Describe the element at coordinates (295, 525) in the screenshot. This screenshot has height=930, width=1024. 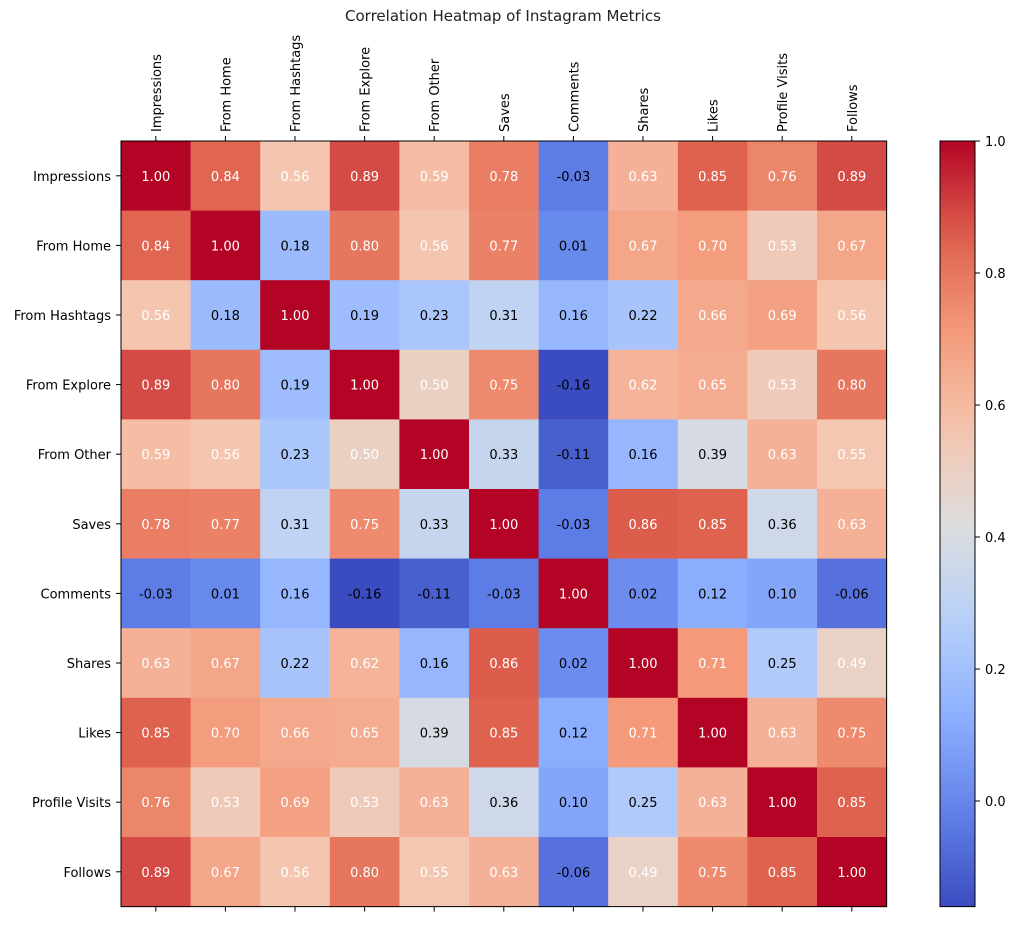
I see `cell-value-label: 0.31` at that location.